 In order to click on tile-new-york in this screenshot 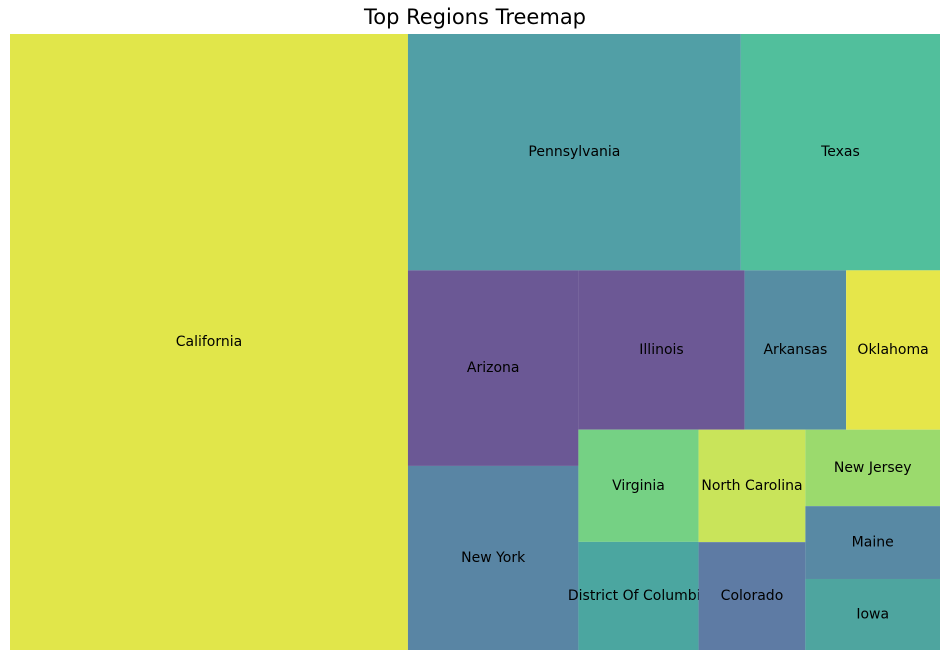, I will do `click(493, 557)`.